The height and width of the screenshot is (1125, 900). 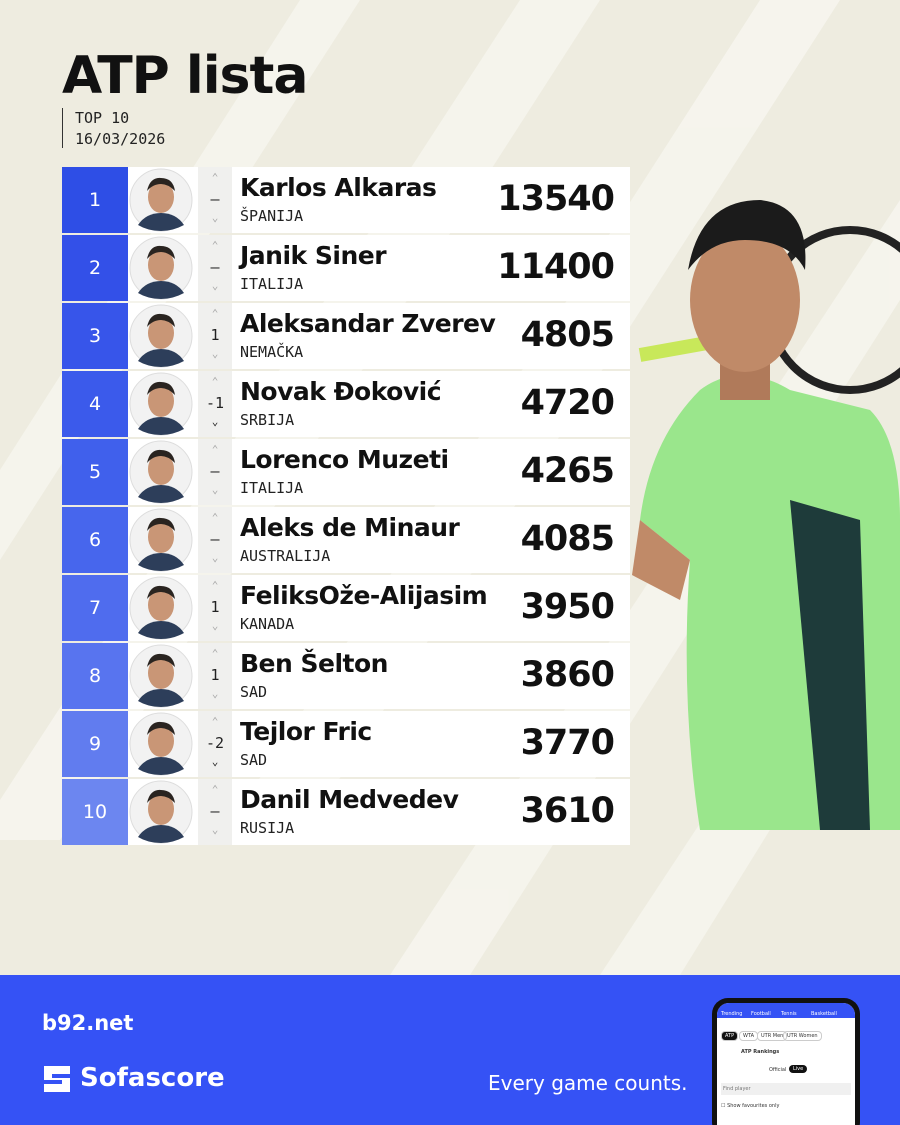 I want to click on table-row: 6 ⌃ – ⌄ Aleks de Minaur AUSTRALIJA 4085, so click(x=346, y=540).